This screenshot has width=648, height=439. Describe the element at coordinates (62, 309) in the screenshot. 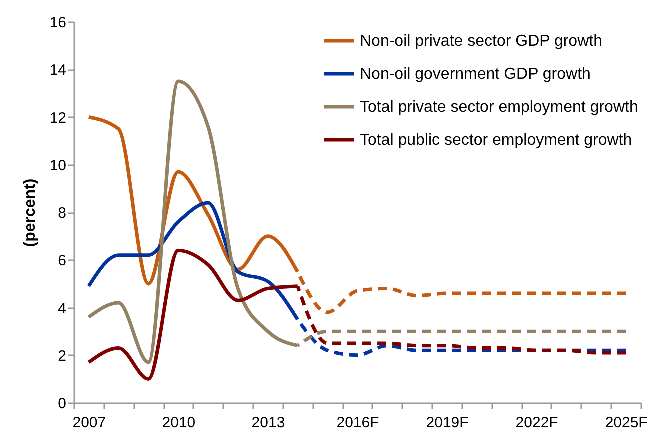

I see `y-tick-label: 4` at that location.